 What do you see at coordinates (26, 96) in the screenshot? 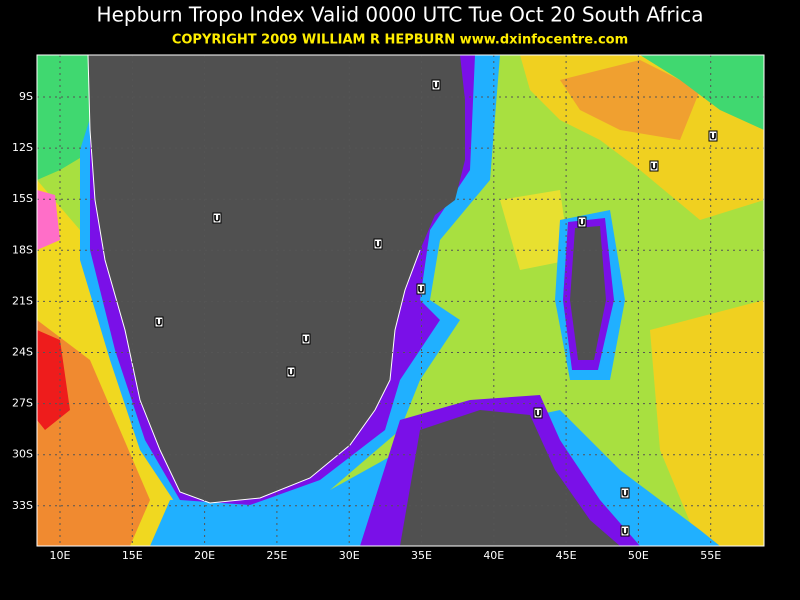
I see `lat-label: 9S` at bounding box center [26, 96].